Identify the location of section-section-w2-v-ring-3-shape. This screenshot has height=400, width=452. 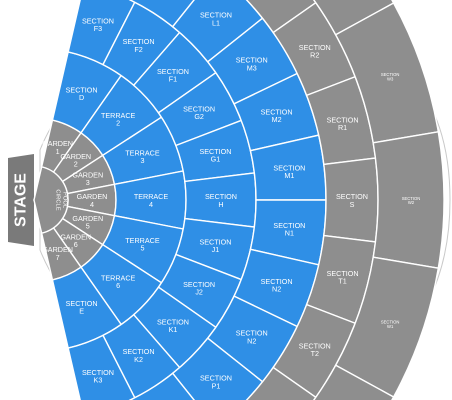
(408, 200).